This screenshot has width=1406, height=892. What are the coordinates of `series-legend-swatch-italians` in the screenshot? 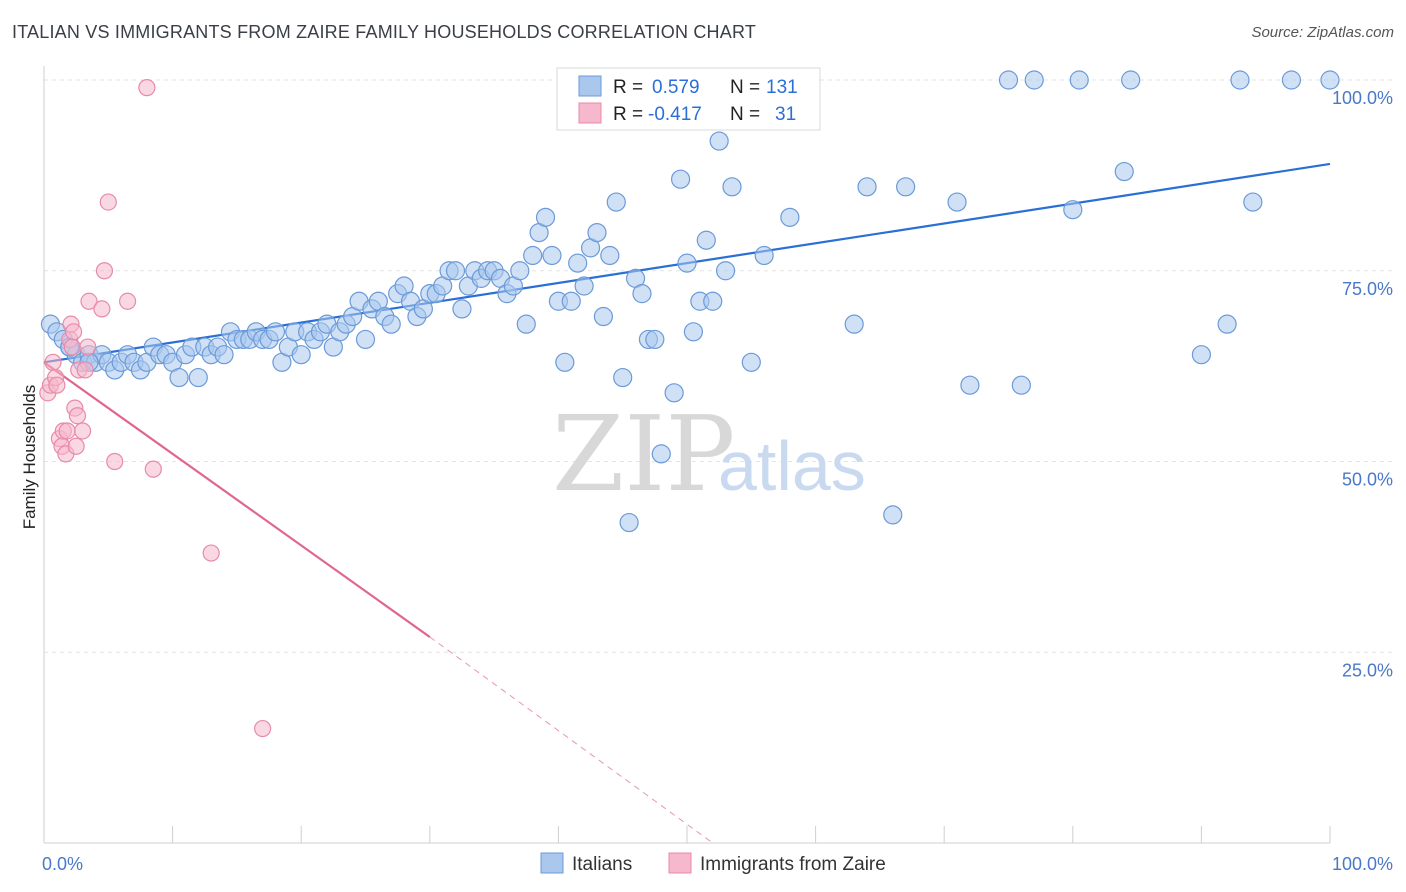 It's located at (552, 863).